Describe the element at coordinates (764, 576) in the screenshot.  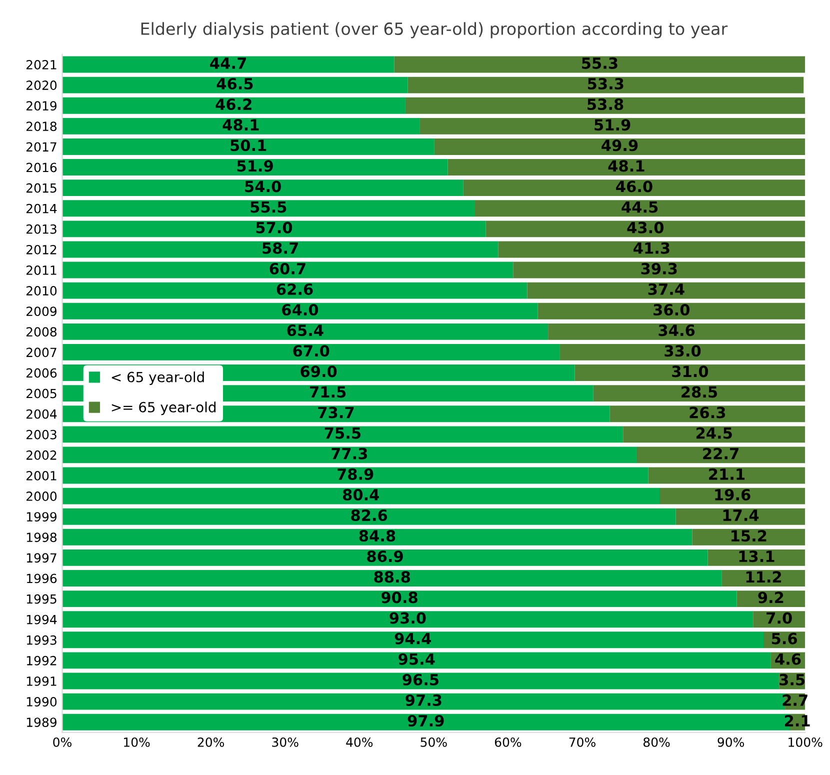
I see `data-label: 11.2` at that location.